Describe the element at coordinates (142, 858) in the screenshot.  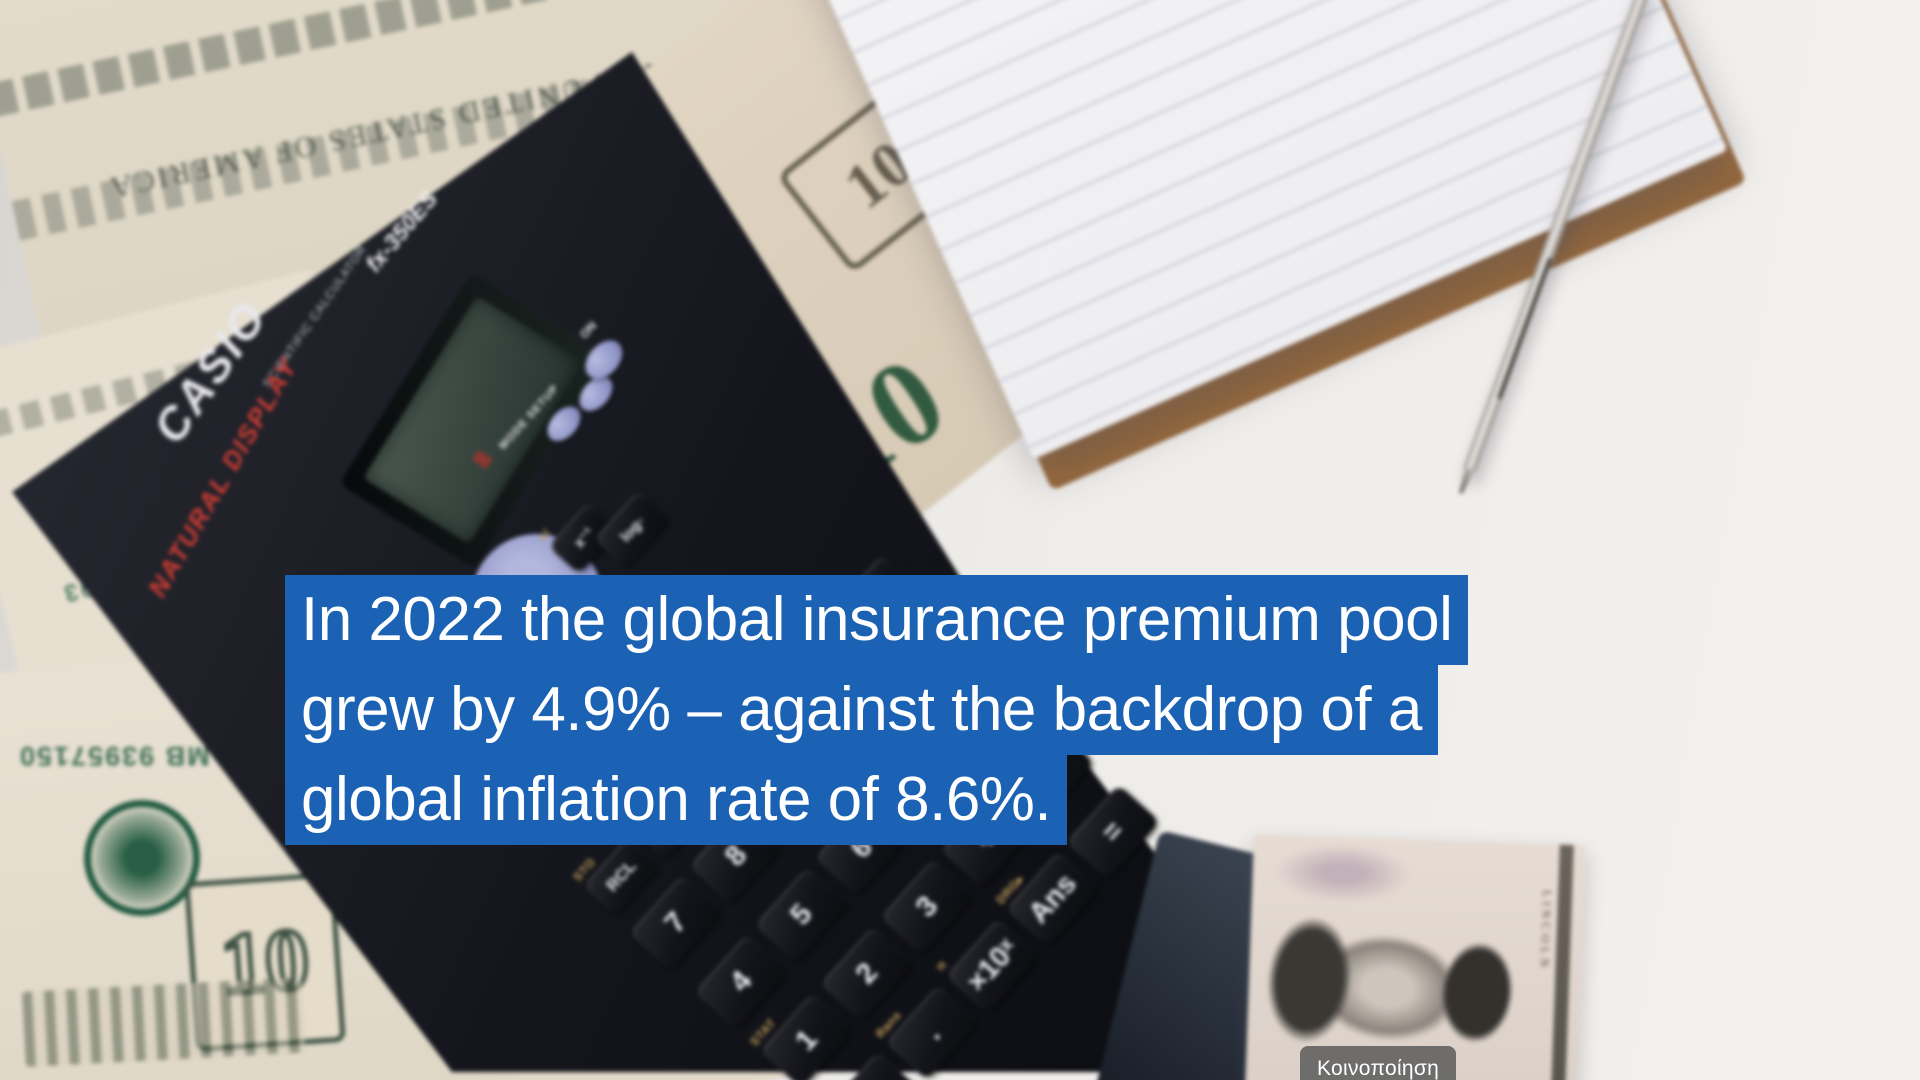
I see `treasury-seal` at that location.